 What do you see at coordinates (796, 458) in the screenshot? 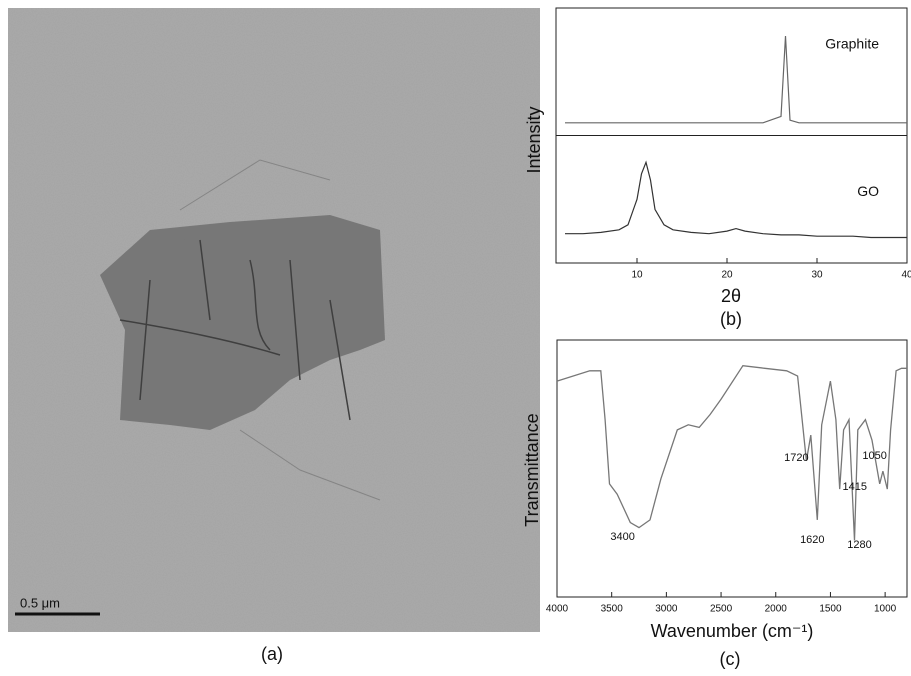
I see `peak-label: 1720` at bounding box center [796, 458].